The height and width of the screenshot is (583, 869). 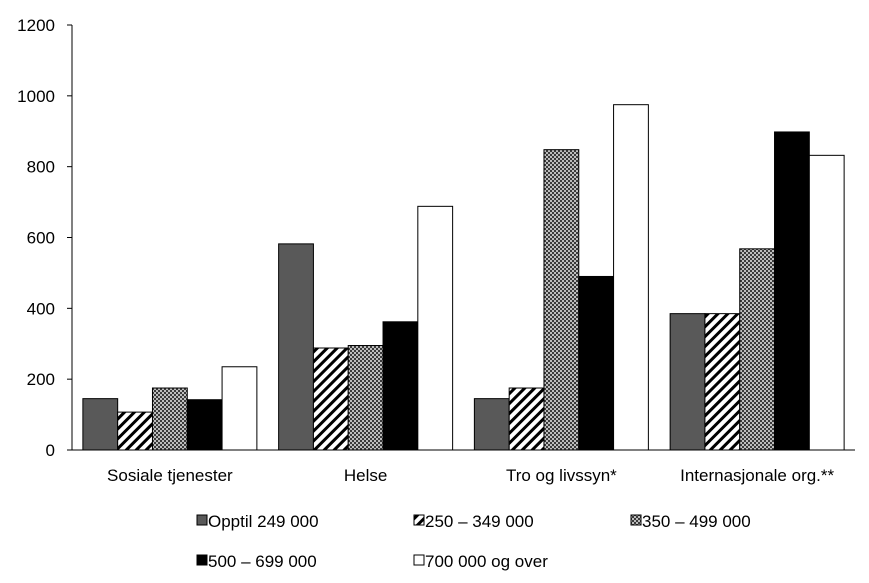 I want to click on x-category-label: Tro og livssyn*, so click(x=561, y=475).